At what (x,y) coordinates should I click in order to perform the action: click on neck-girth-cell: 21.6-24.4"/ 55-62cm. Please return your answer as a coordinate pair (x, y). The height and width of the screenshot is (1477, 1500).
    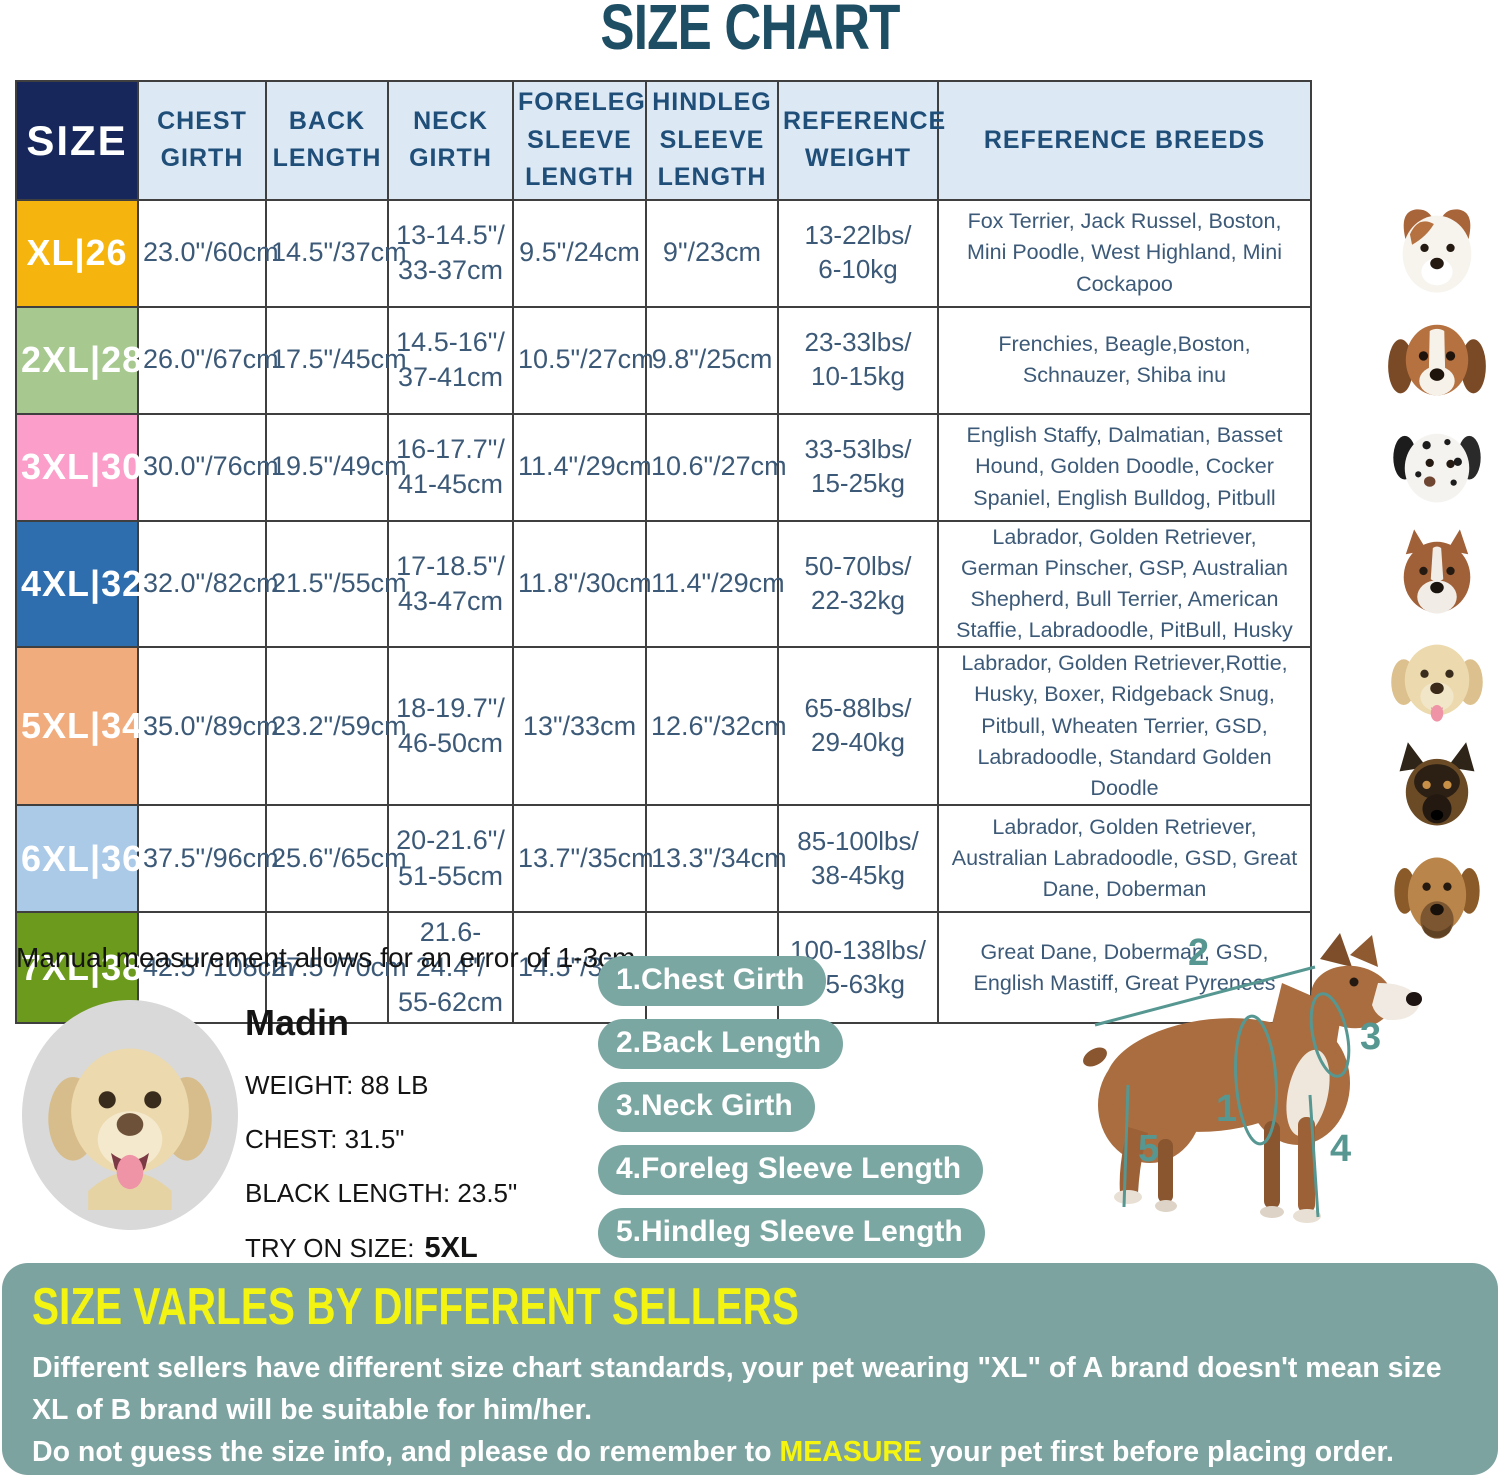
    Looking at the image, I should click on (450, 968).